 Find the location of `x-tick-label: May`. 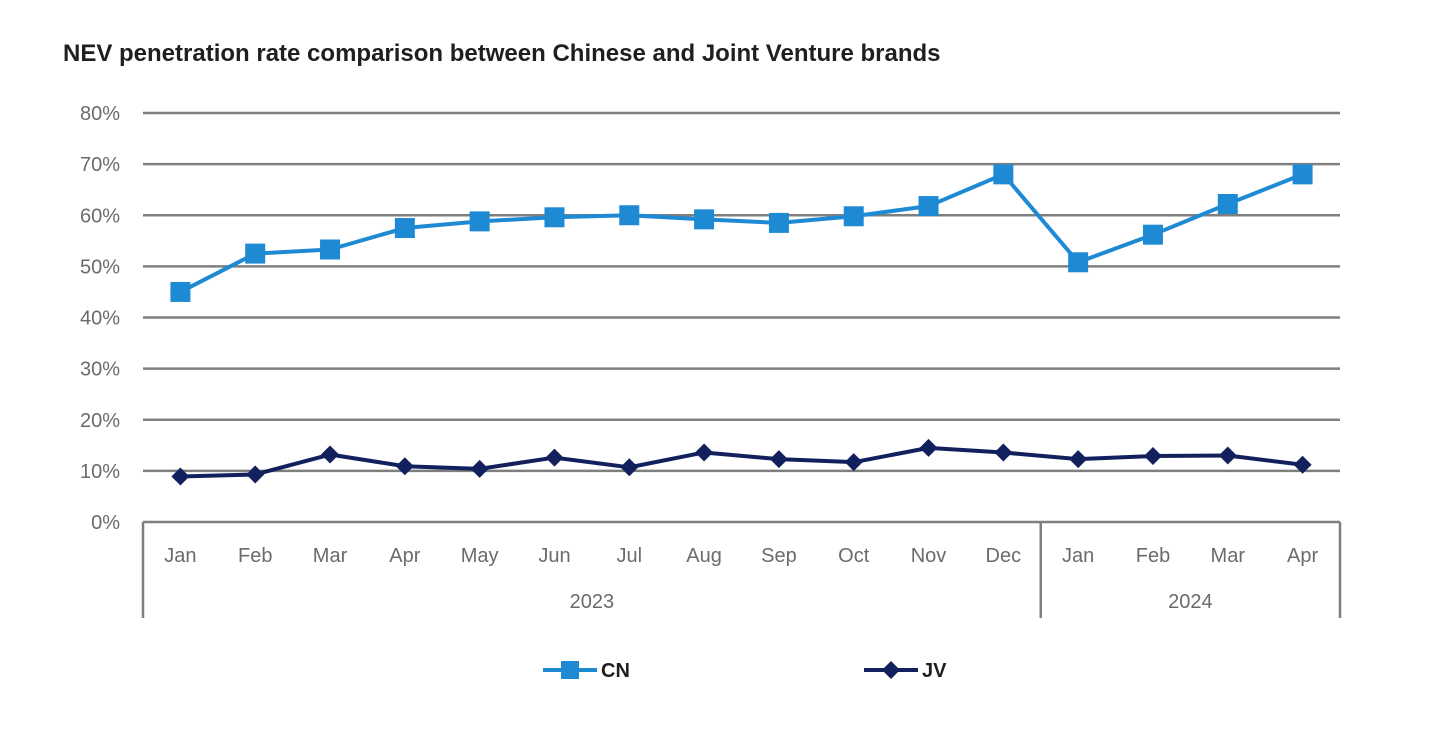

x-tick-label: May is located at coordinates (480, 556).